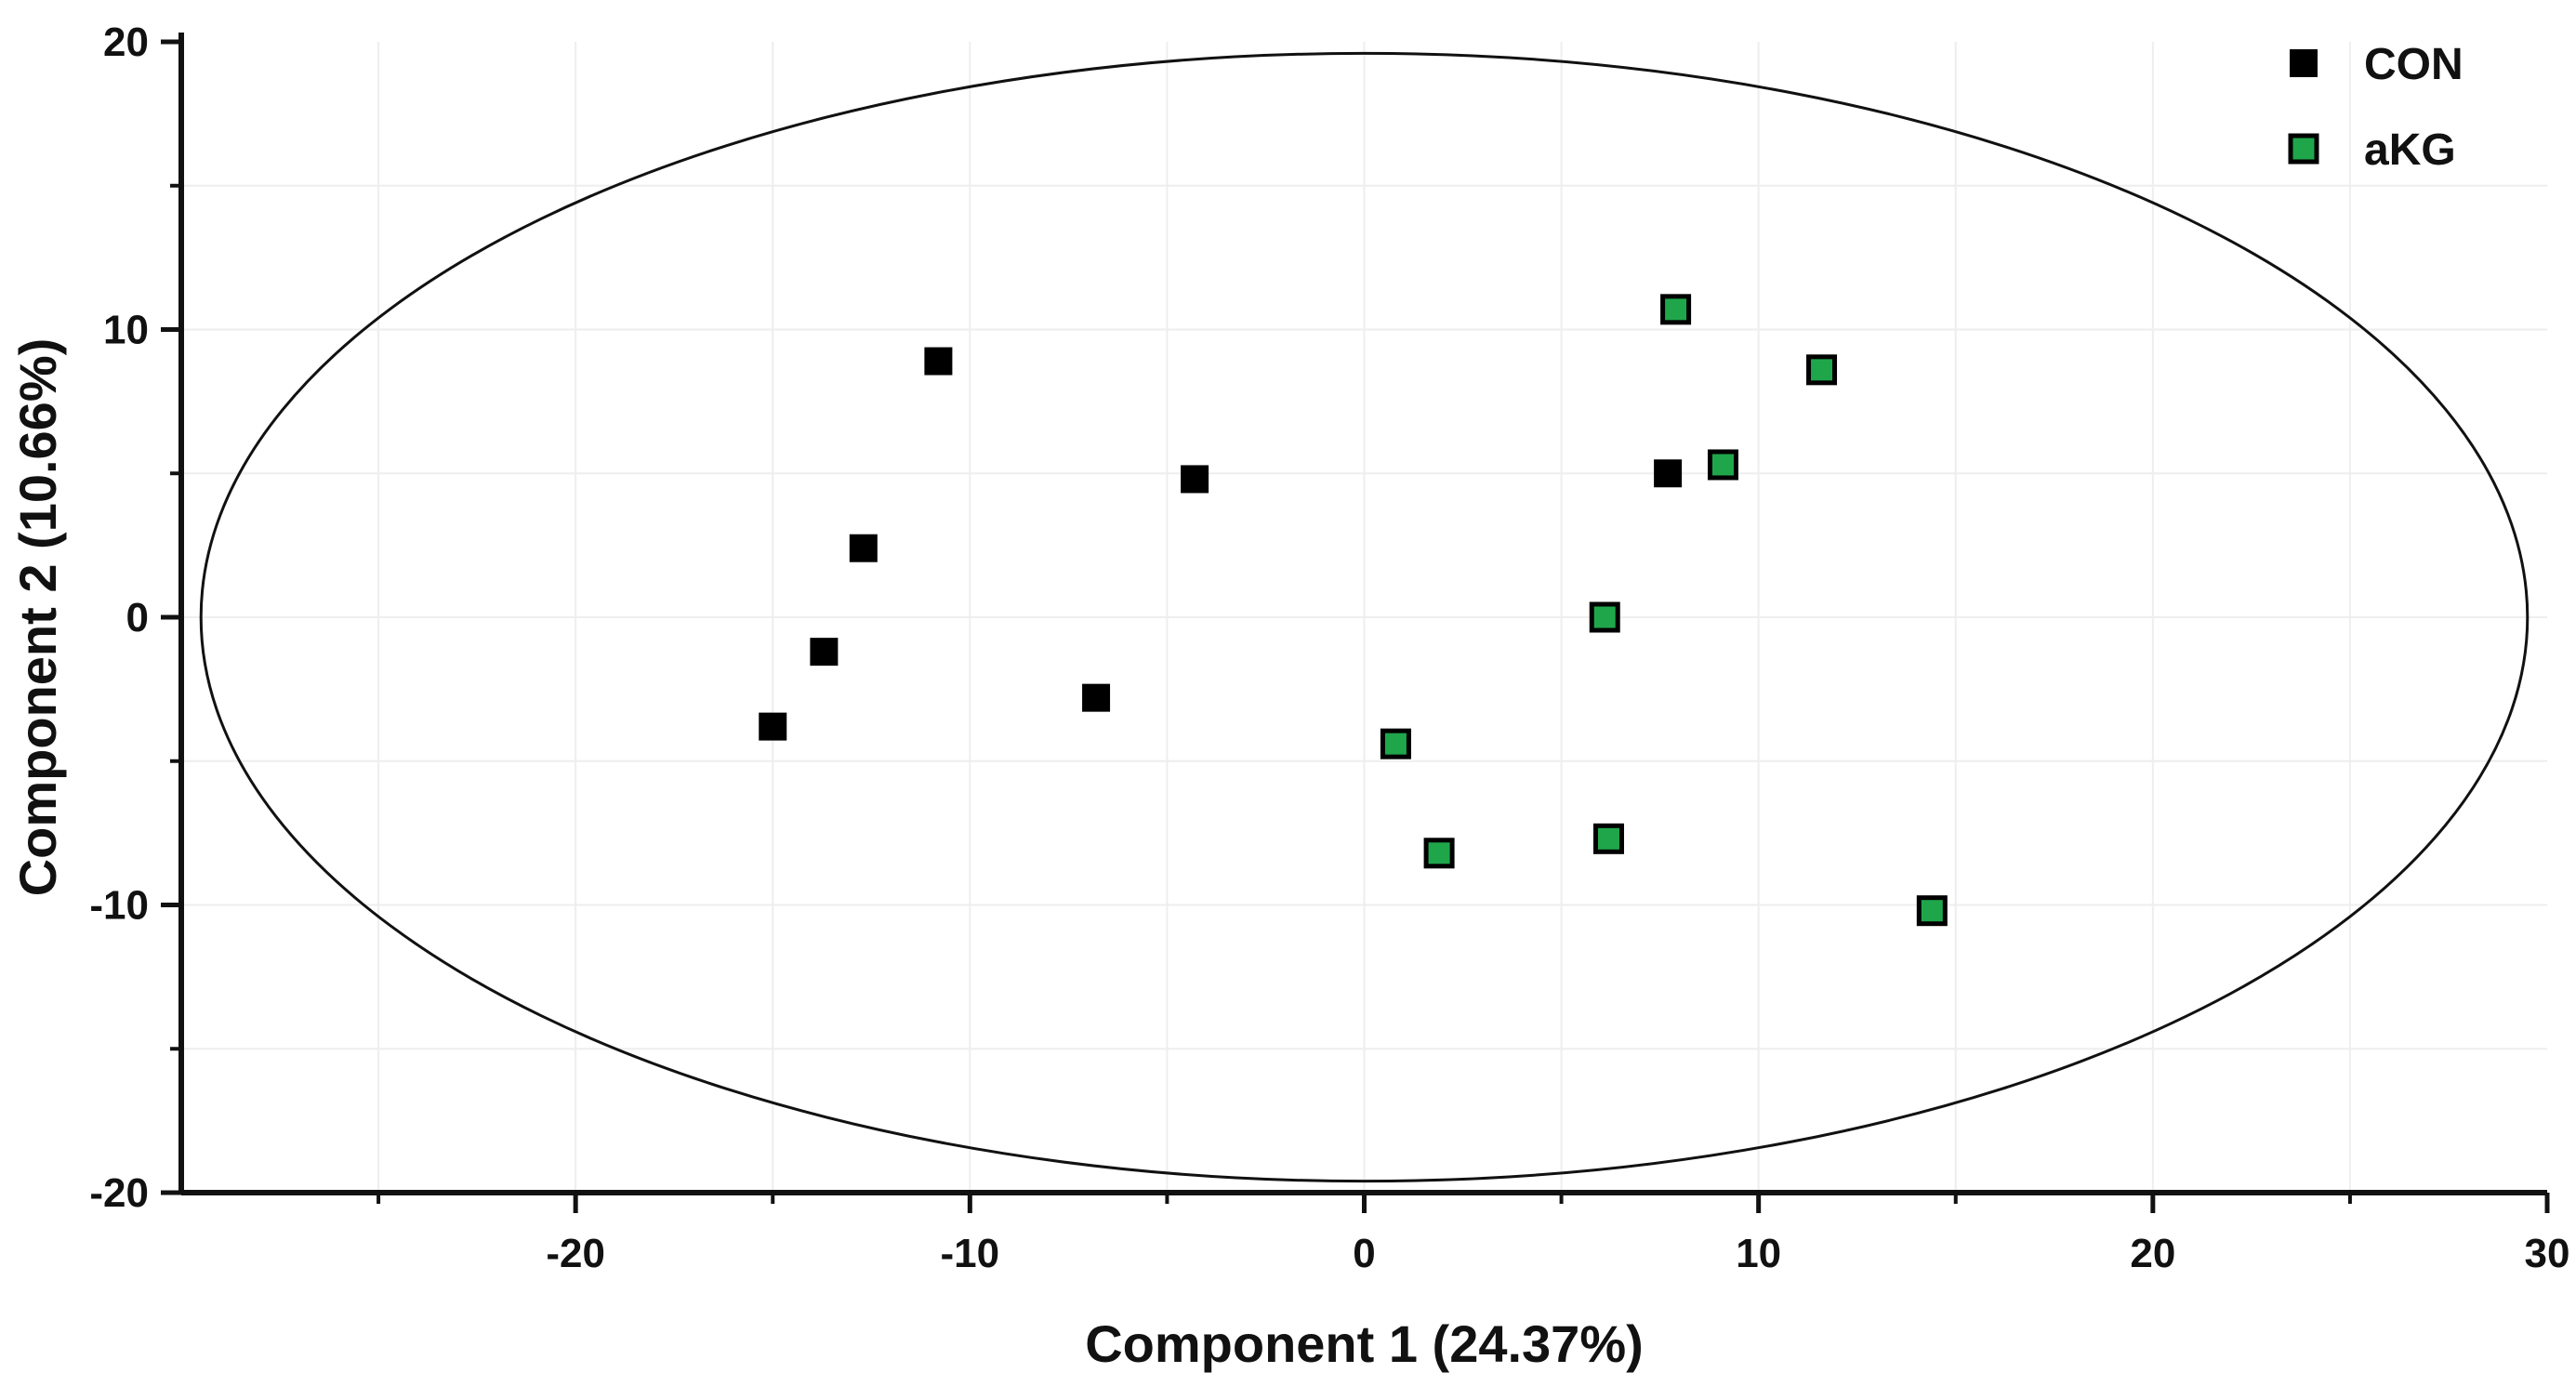 The width and height of the screenshot is (2576, 1386). I want to click on y-tick-label: 0, so click(137, 617).